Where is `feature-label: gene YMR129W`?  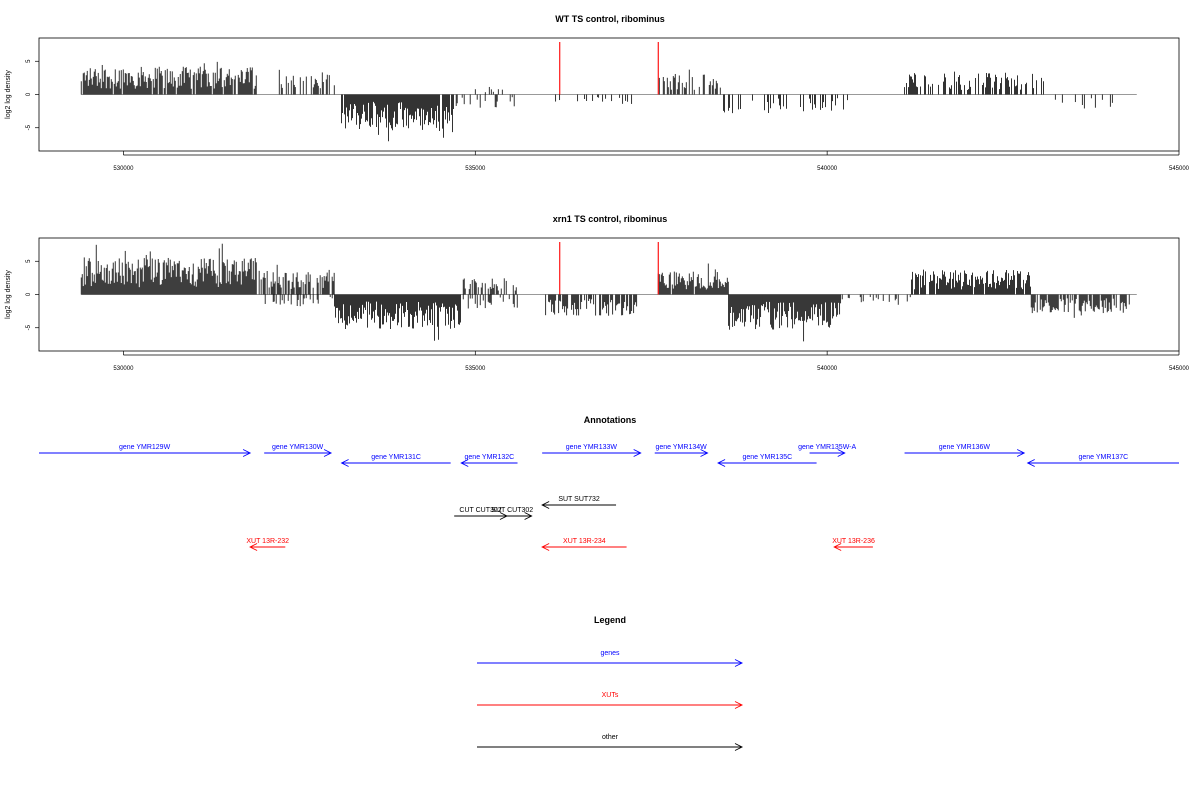
feature-label: gene YMR129W is located at coordinates (145, 447).